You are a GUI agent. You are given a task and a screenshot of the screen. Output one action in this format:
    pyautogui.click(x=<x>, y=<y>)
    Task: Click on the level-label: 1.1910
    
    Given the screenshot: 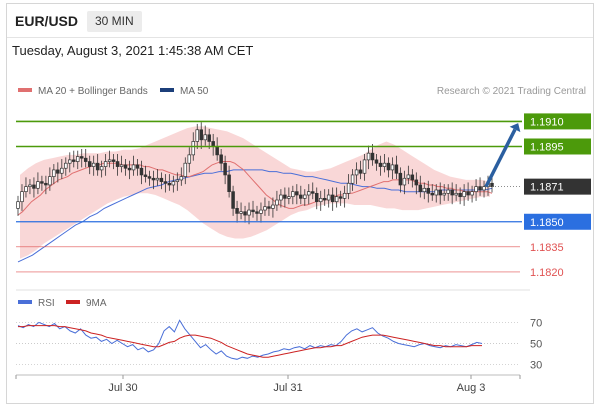 What is the action you would take?
    pyautogui.click(x=547, y=122)
    